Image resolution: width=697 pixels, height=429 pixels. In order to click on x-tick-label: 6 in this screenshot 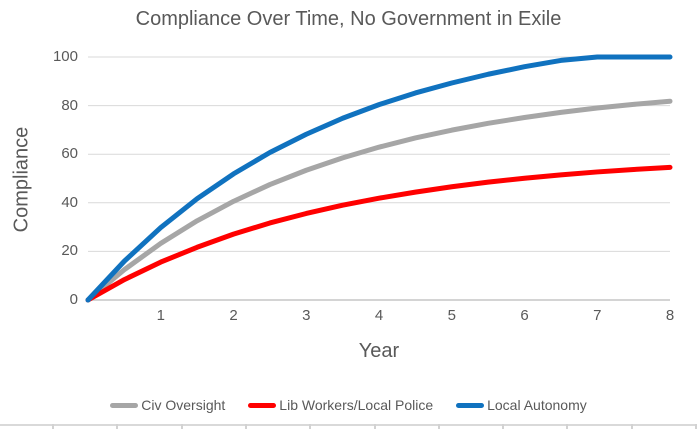, I will do `click(524, 315)`.